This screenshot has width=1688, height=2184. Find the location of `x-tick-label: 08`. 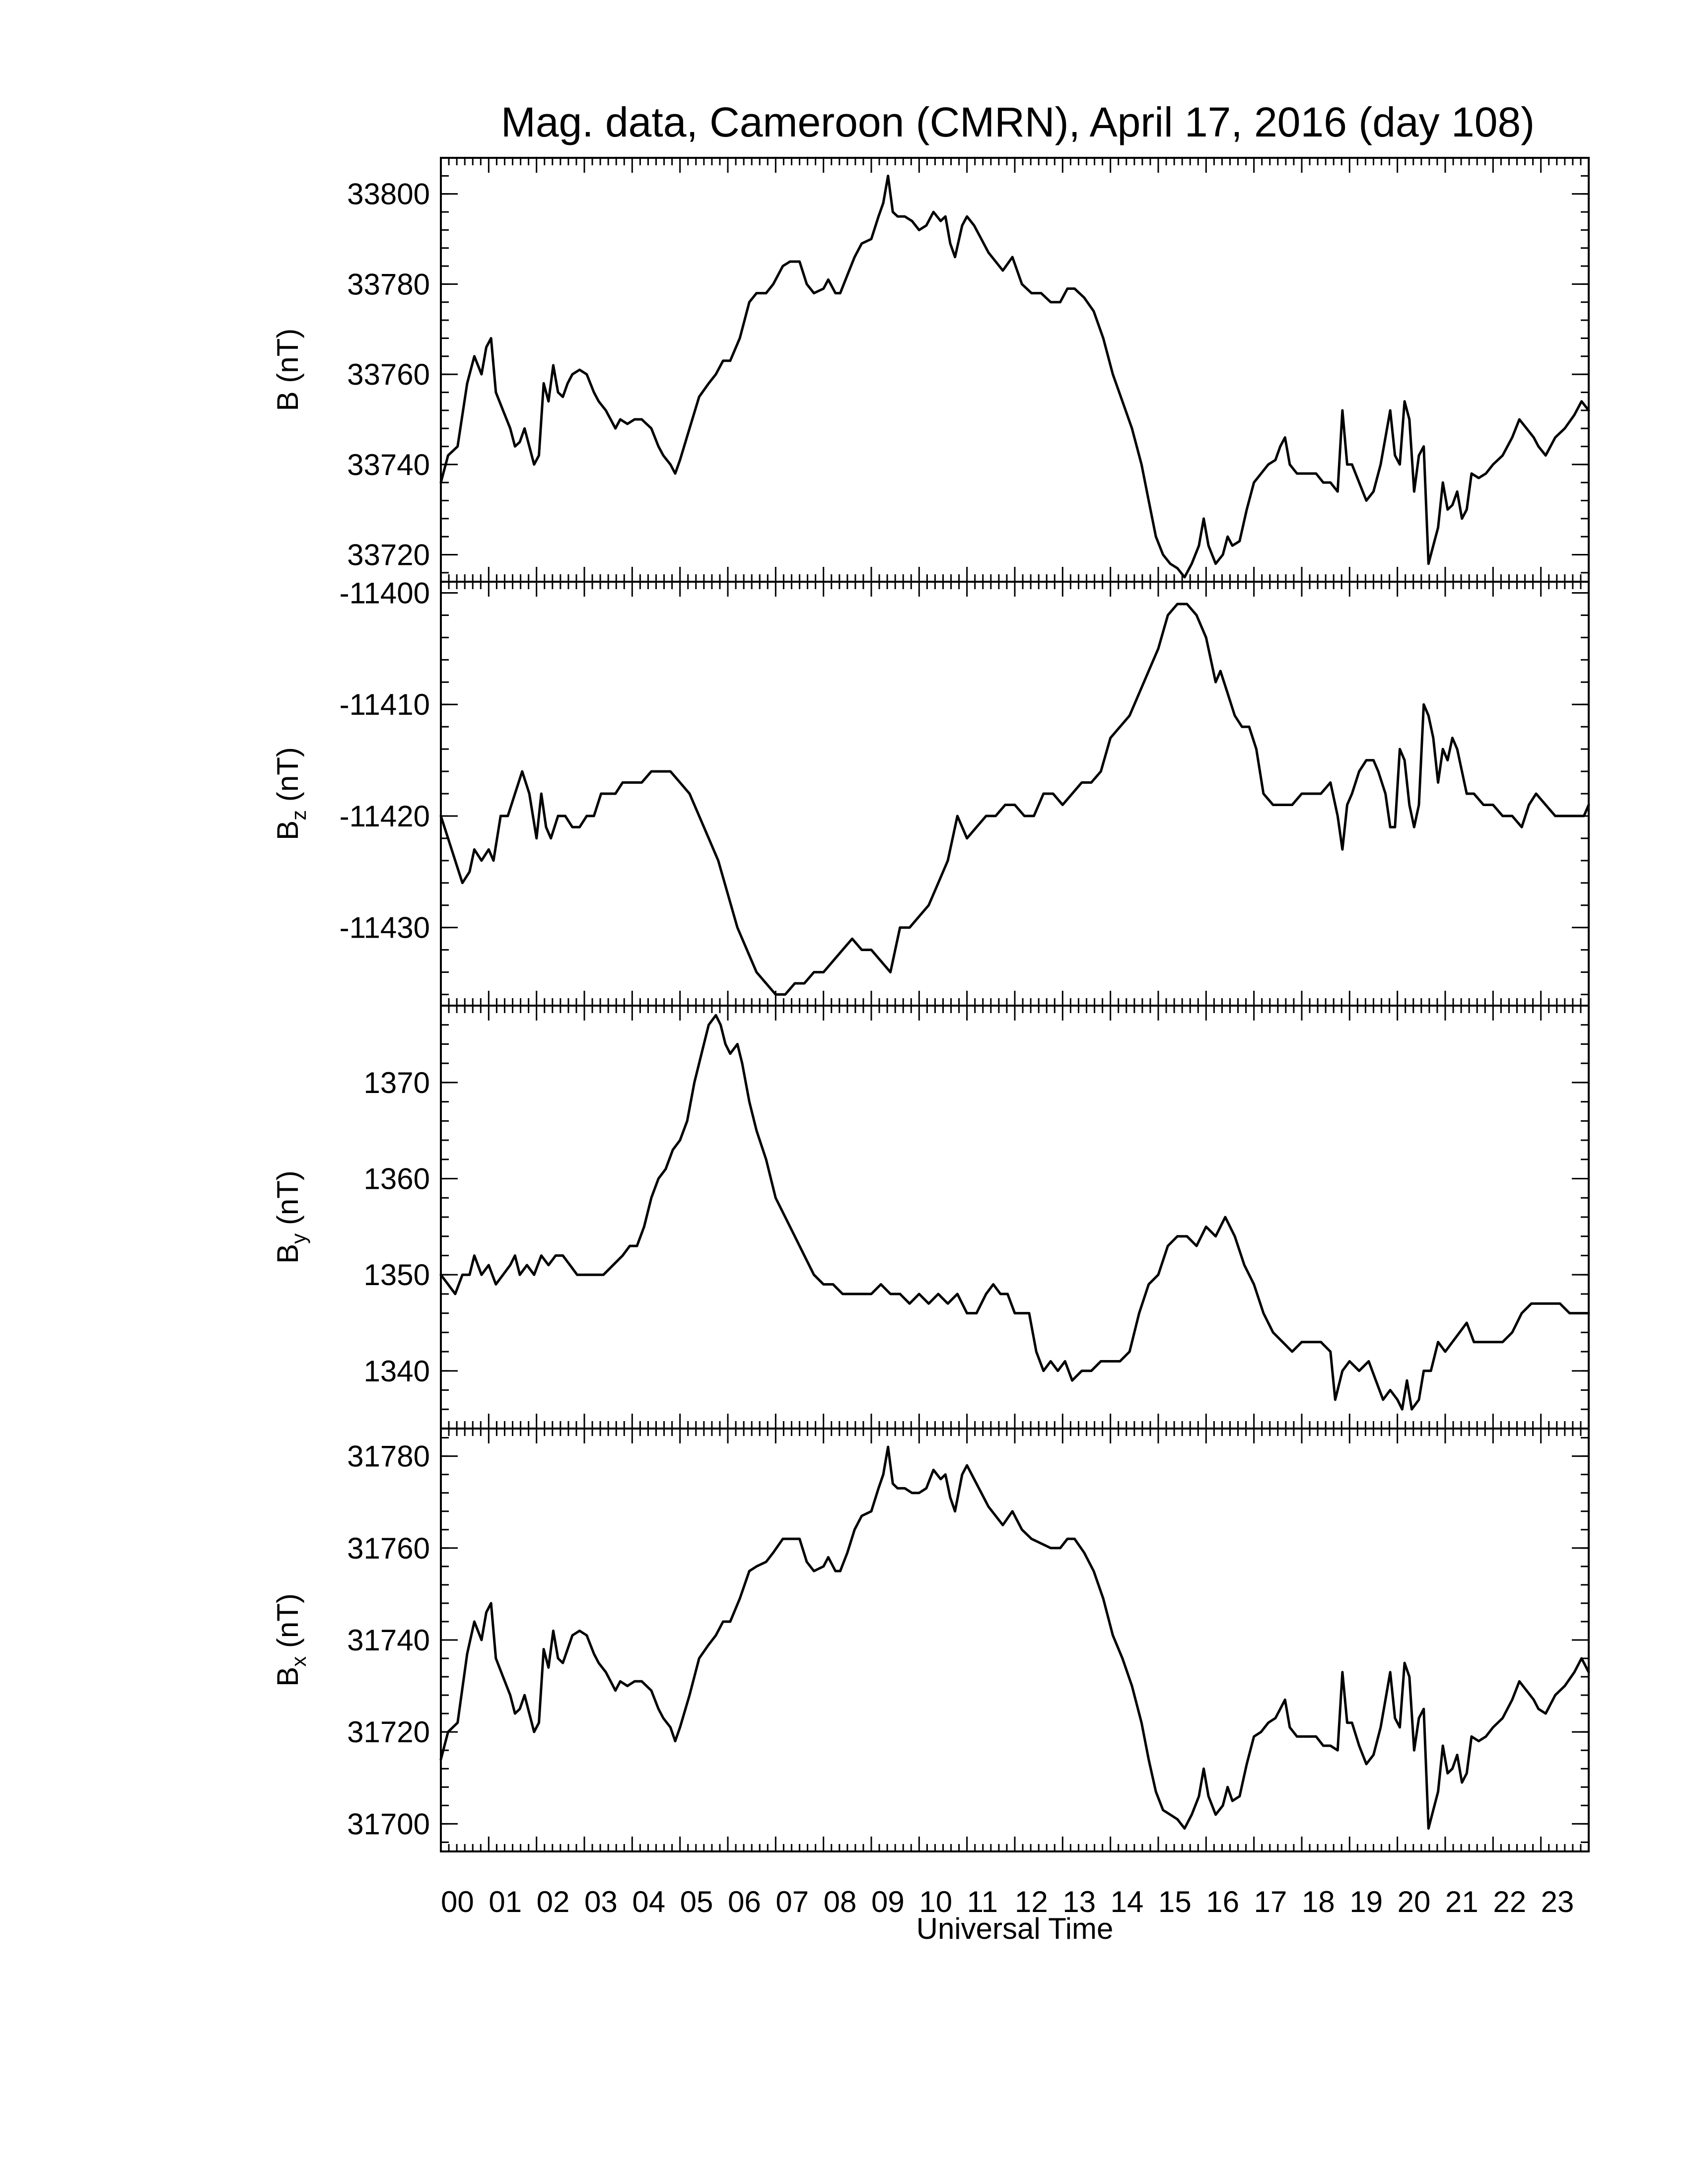

x-tick-label: 08 is located at coordinates (840, 1901).